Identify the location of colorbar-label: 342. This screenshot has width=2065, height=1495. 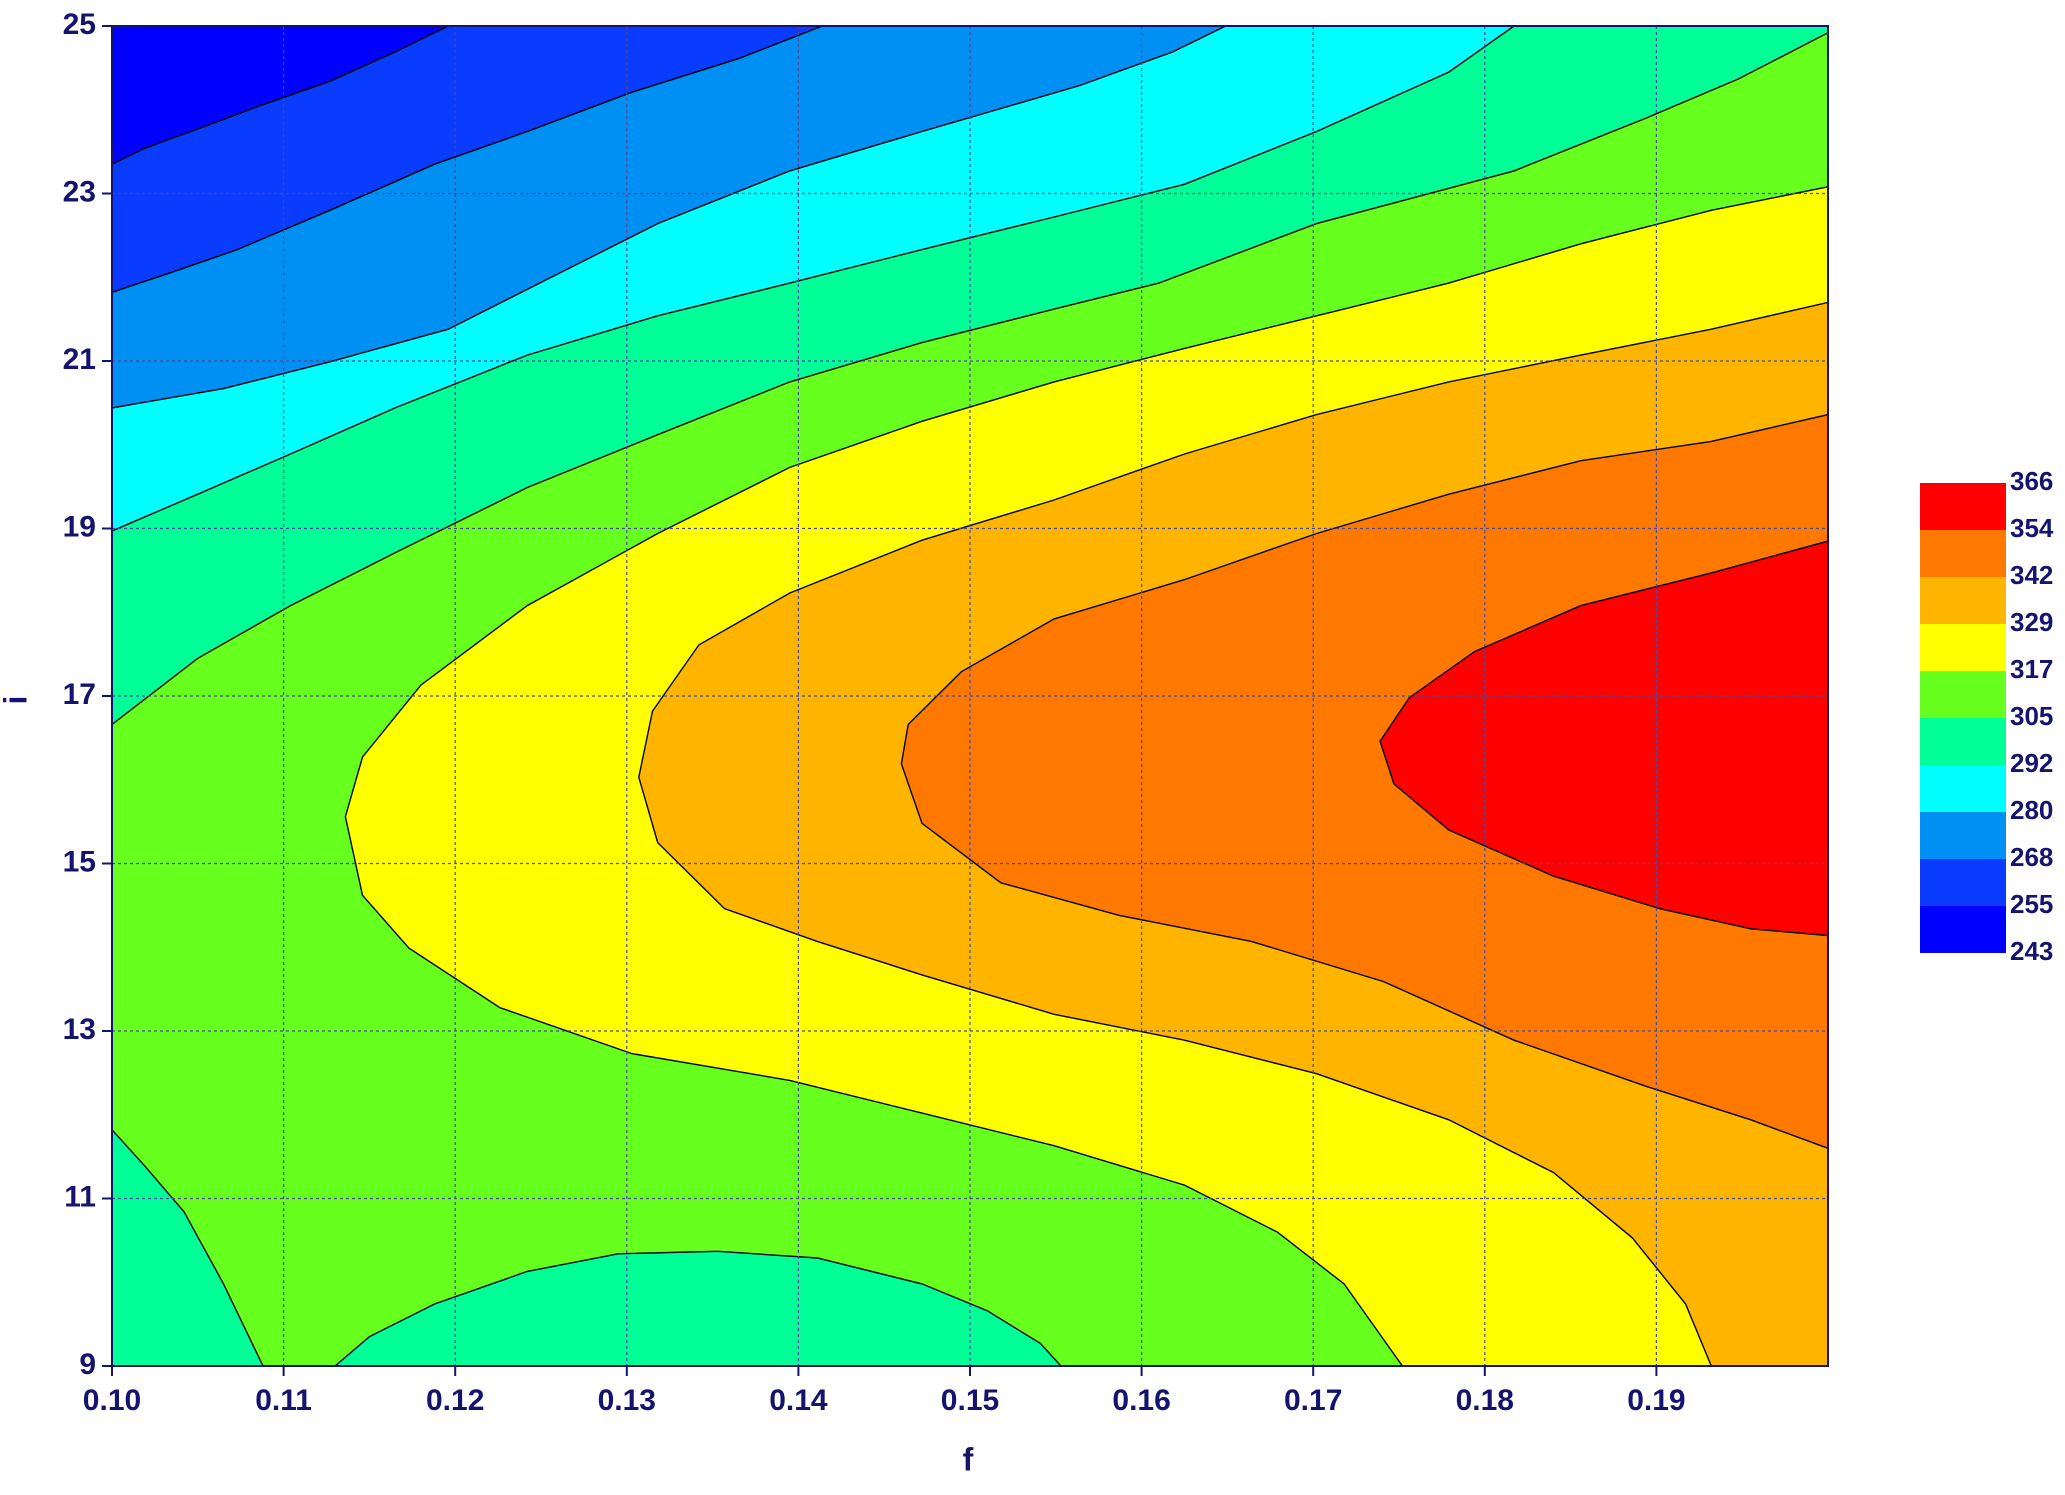
(2031, 575).